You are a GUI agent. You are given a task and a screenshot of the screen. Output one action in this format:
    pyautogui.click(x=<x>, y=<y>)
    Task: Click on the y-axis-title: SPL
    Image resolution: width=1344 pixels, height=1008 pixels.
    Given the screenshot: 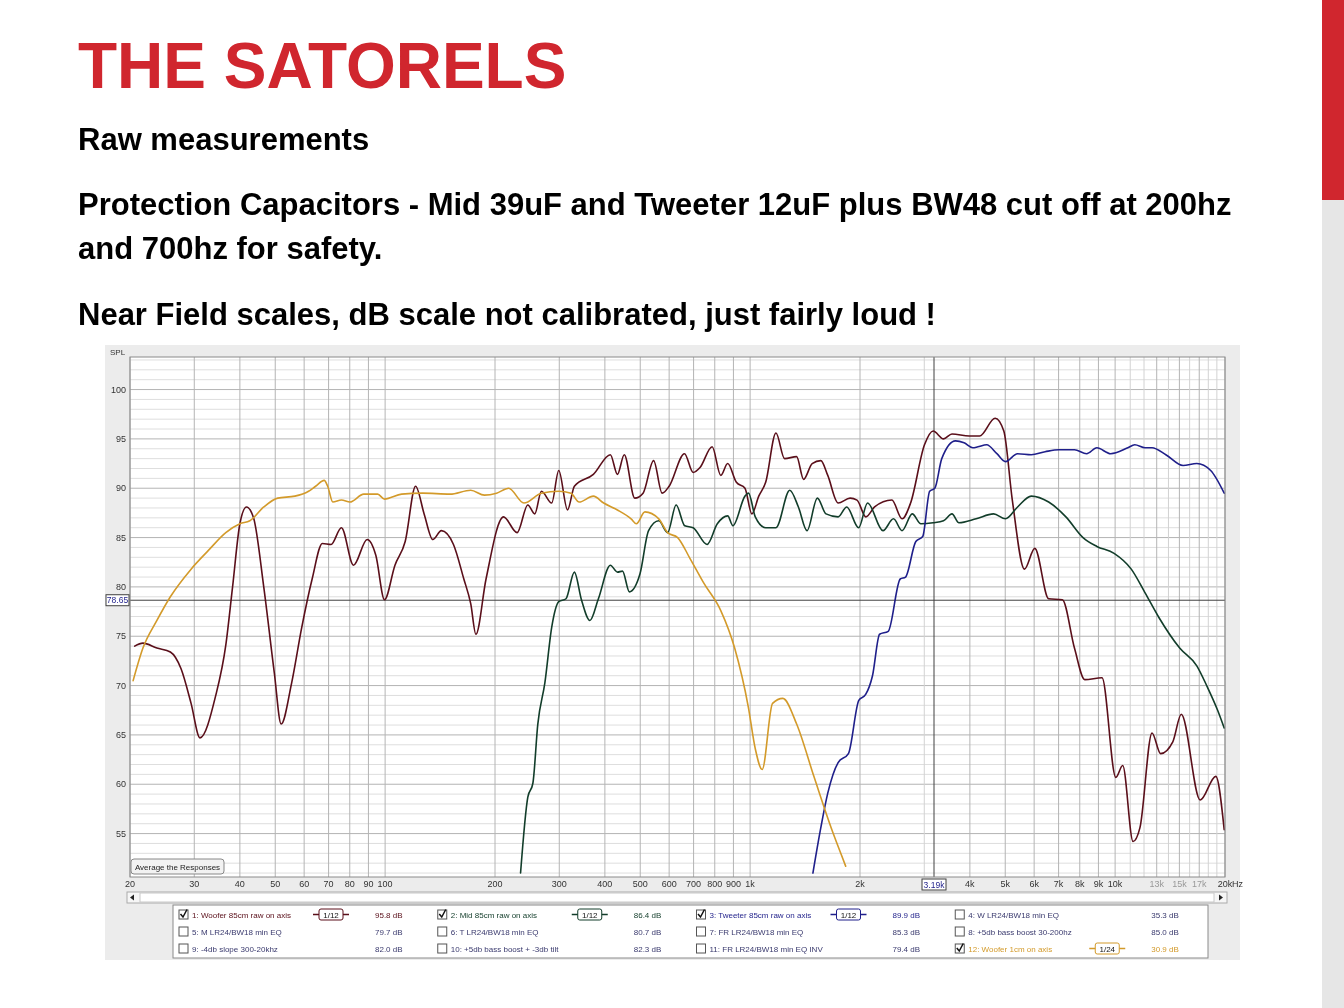 What is the action you would take?
    pyautogui.click(x=118, y=352)
    